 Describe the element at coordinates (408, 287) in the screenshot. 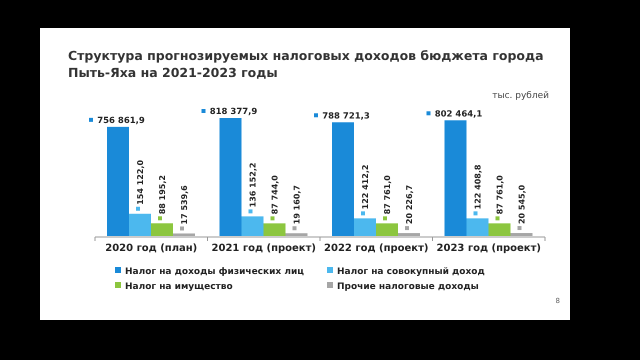

I see `legend-label: Прочие налоговые доходы` at that location.